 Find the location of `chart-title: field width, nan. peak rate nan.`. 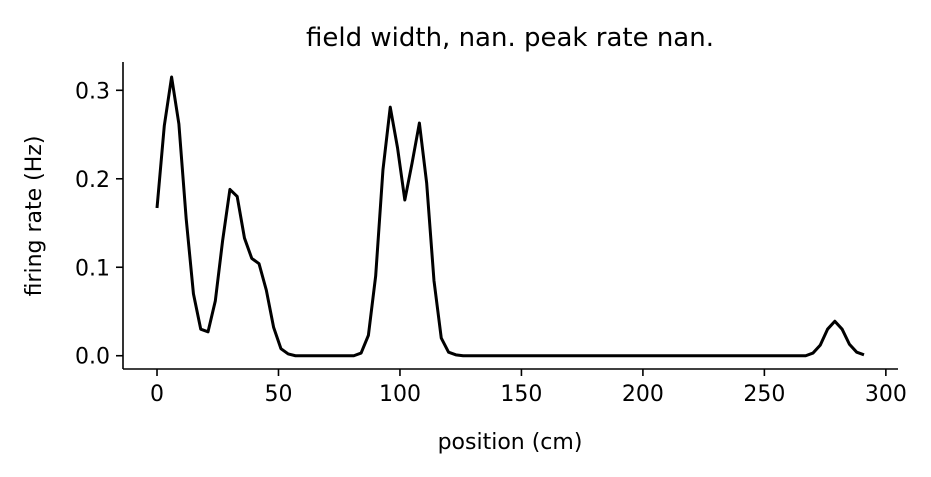

chart-title: field width, nan. peak rate nan. is located at coordinates (510, 38).